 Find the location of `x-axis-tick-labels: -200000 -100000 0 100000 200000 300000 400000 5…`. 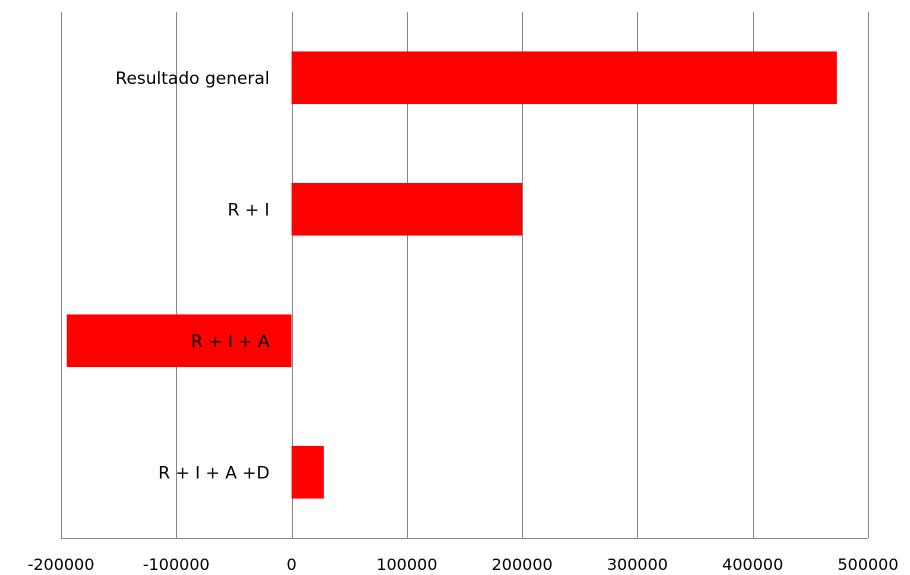

x-axis-tick-labels: -200000 -100000 0 100000 200000 300000 400000 5… is located at coordinates (463, 564).